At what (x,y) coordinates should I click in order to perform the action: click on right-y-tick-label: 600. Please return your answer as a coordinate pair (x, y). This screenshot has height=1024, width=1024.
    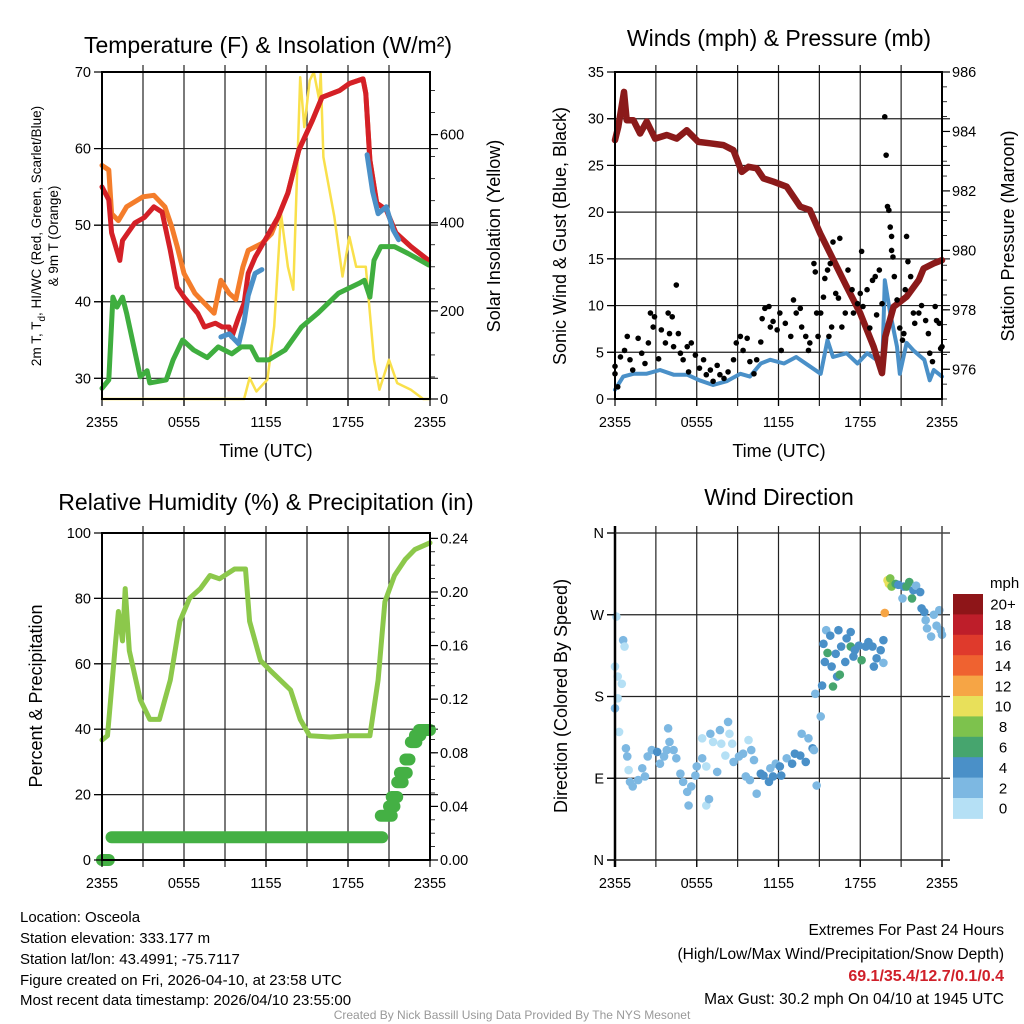
    Looking at the image, I should click on (452, 136).